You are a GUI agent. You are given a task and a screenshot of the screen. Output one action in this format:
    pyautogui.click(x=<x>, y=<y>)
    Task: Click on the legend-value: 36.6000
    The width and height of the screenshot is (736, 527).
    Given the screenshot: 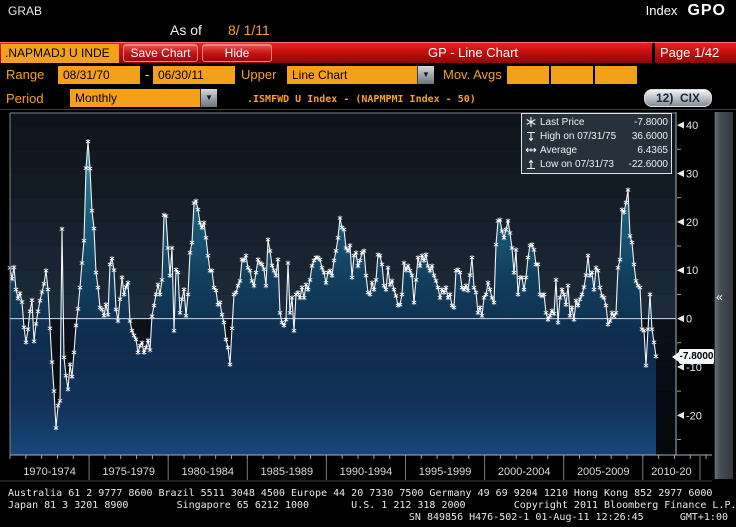 What is the action you would take?
    pyautogui.click(x=649, y=136)
    